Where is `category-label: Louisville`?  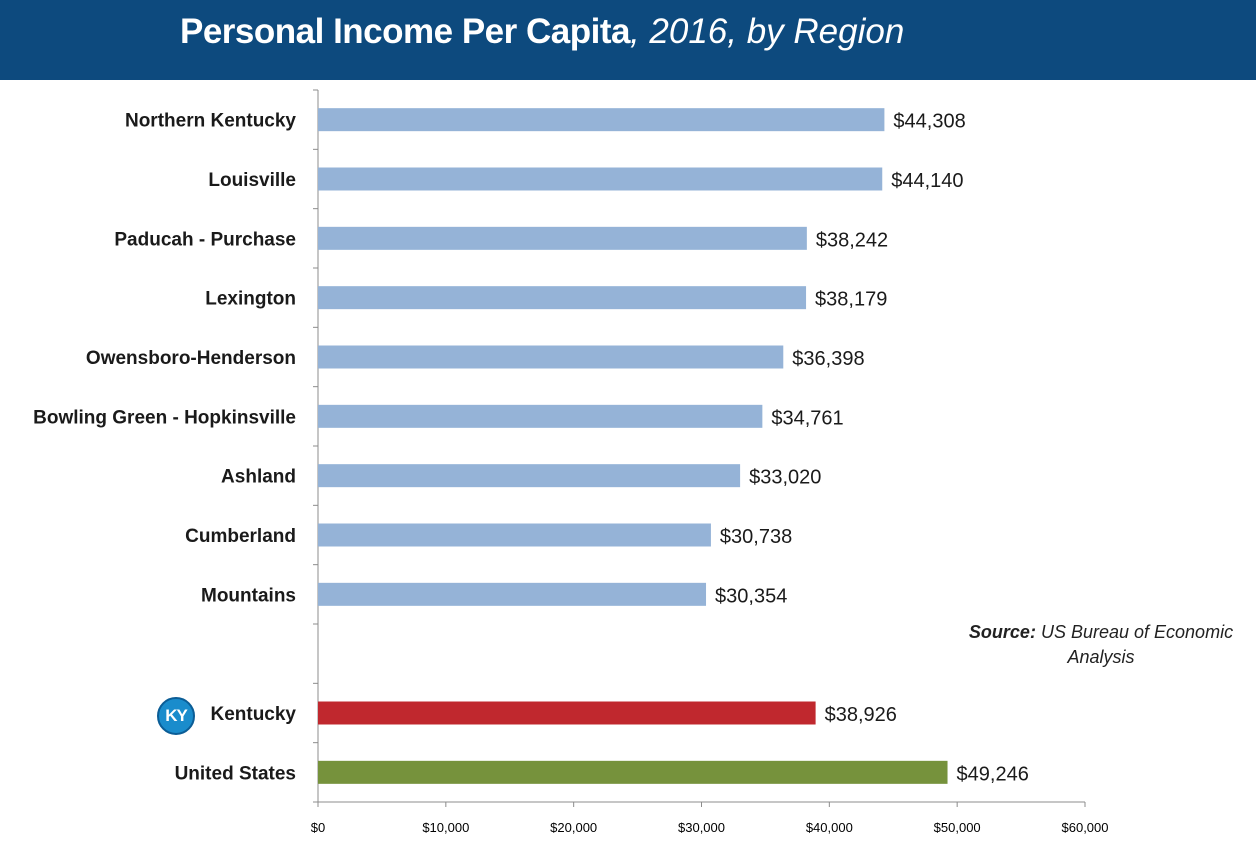 category-label: Louisville is located at coordinates (252, 180).